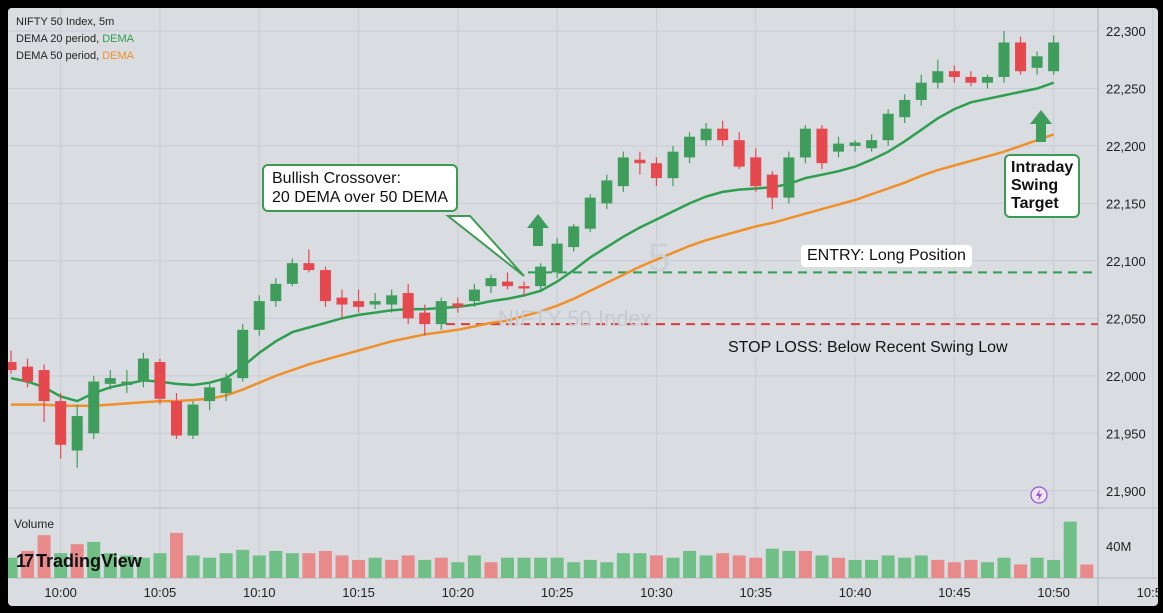  Describe the element at coordinates (1035, 185) in the screenshot. I see `target-line2: Swing` at that location.